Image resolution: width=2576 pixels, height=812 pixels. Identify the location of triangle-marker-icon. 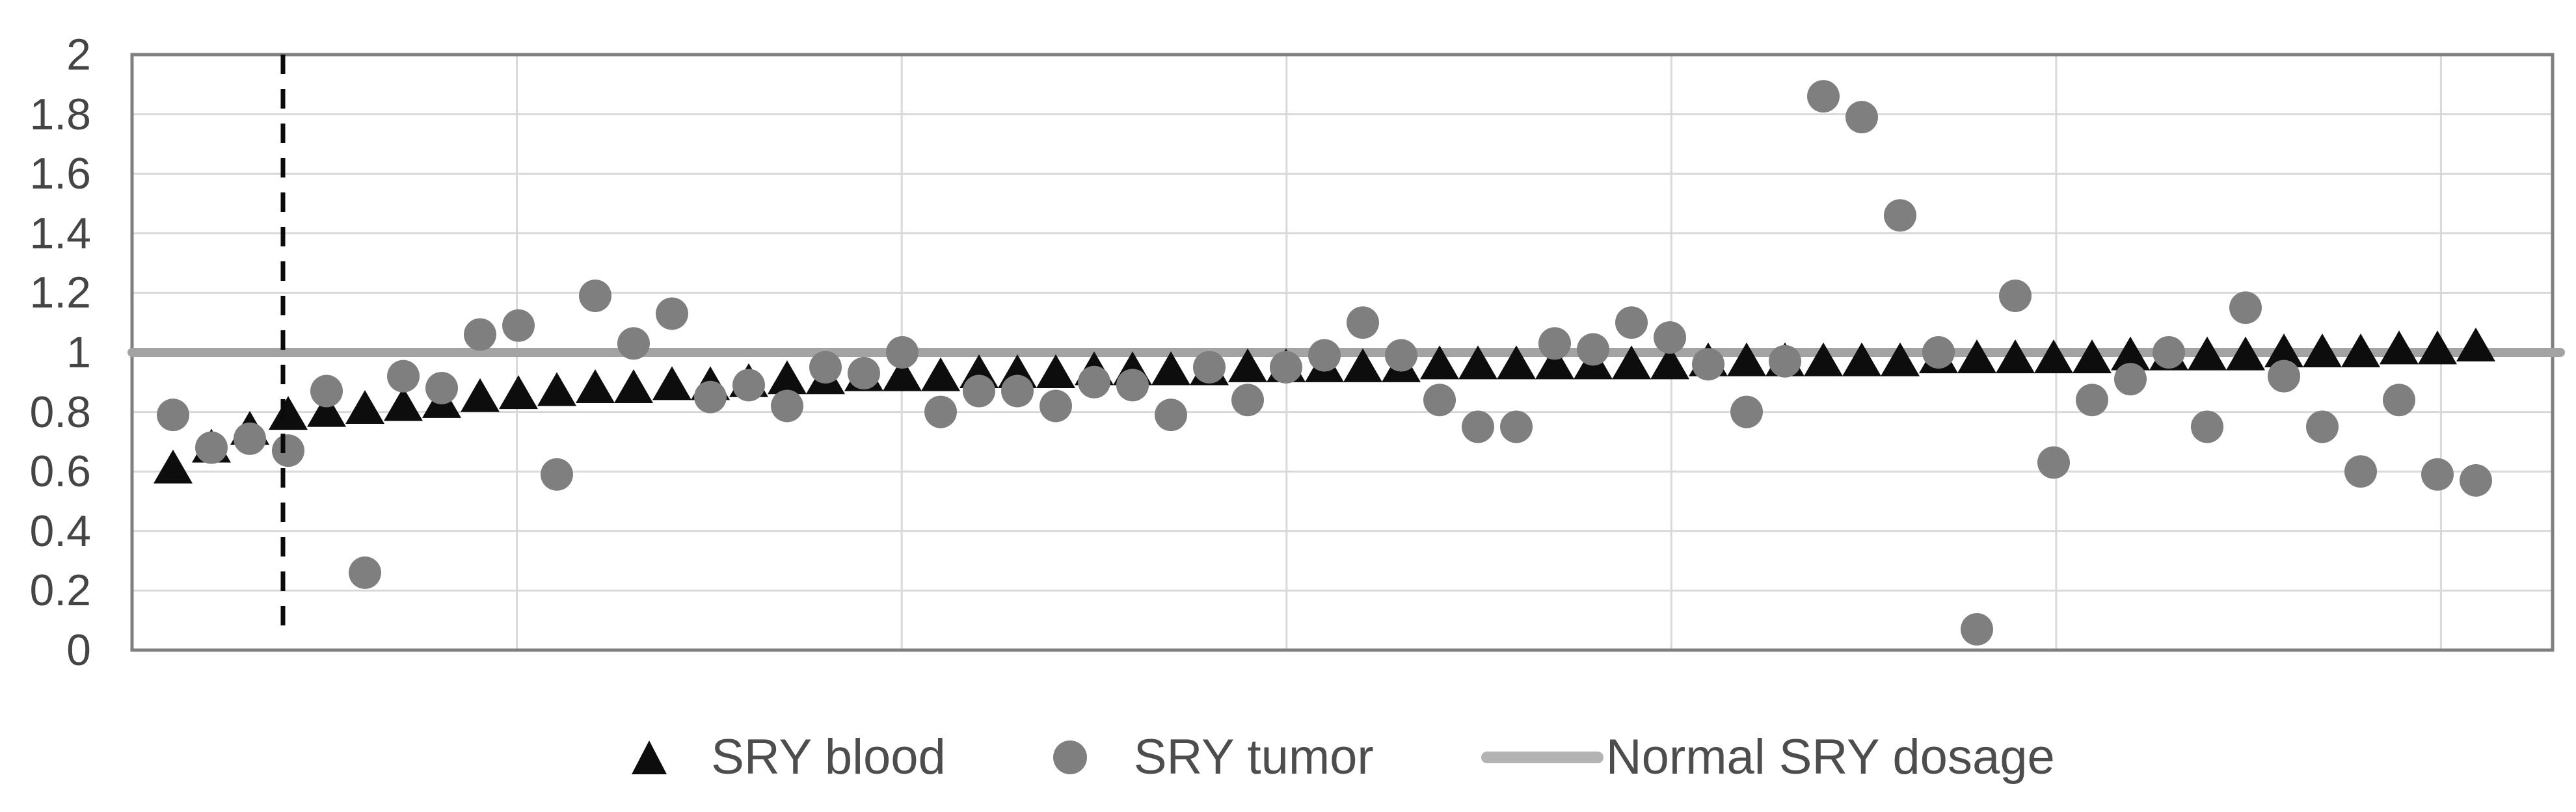
(649, 757).